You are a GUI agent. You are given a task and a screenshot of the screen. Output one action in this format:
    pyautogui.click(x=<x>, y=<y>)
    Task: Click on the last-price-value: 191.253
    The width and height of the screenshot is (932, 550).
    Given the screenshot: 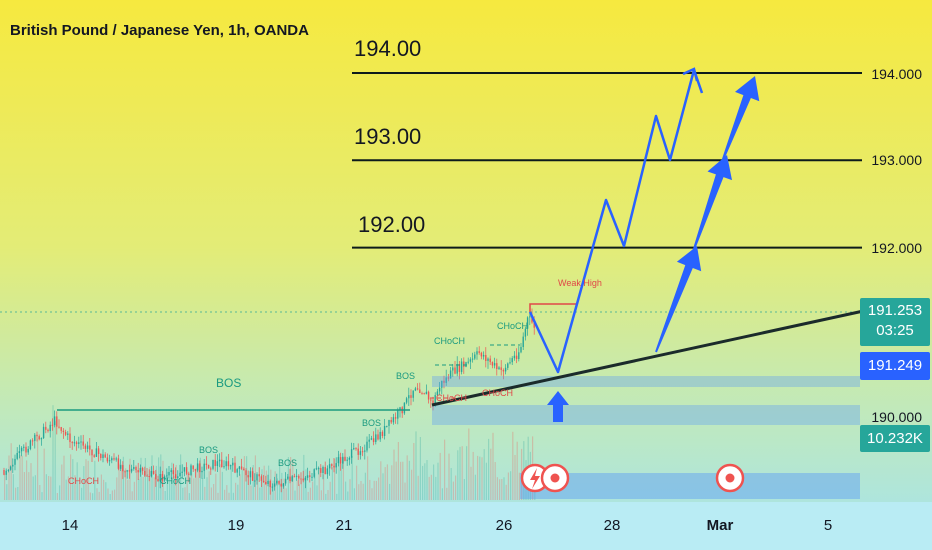 What is the action you would take?
    pyautogui.click(x=895, y=310)
    